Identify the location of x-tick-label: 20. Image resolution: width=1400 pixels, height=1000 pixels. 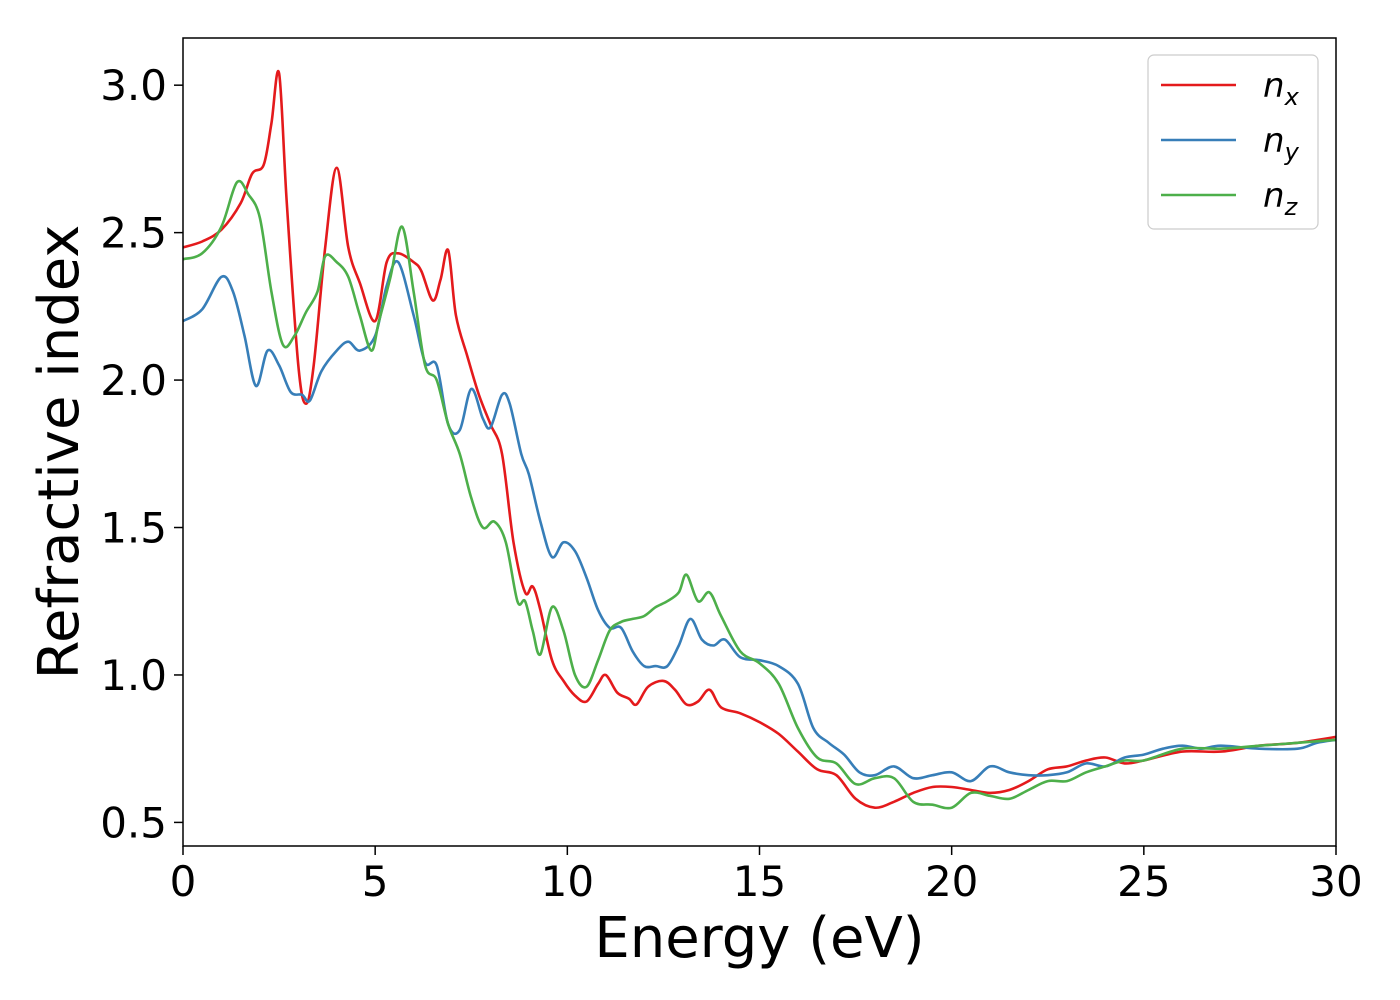
(951, 881).